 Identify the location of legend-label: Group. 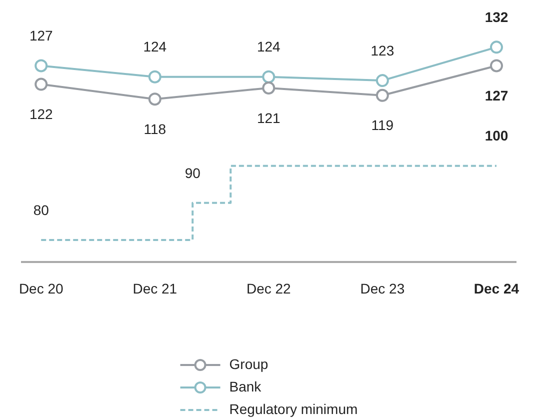
(248, 364).